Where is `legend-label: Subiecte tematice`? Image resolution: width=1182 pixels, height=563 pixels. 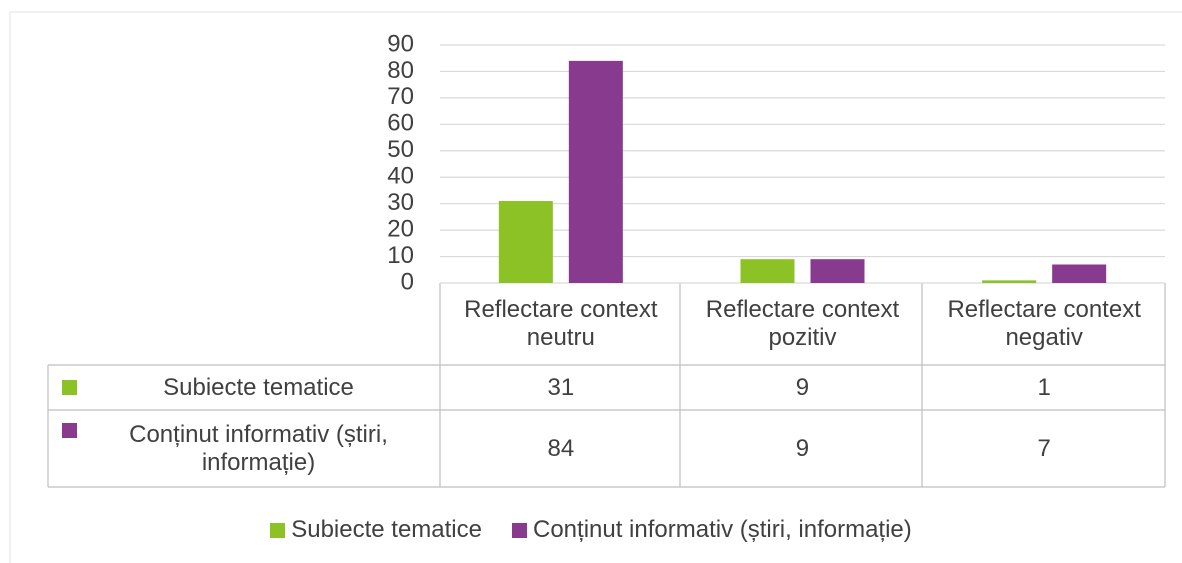
legend-label: Subiecte tematice is located at coordinates (386, 529).